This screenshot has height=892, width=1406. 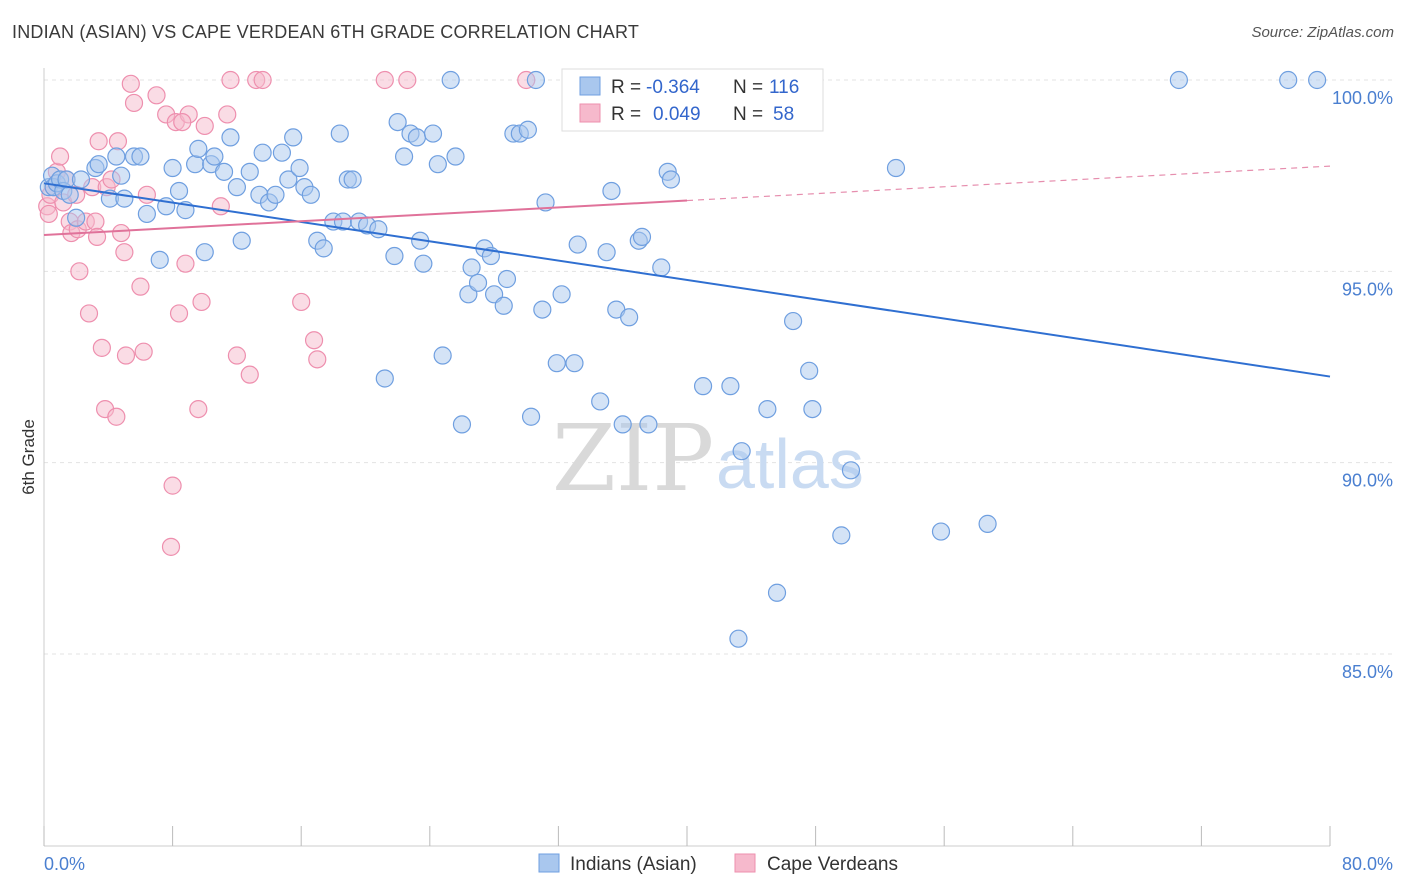 What do you see at coordinates (832, 864) in the screenshot?
I see `series-legend-label-cape-verdeans: Cape Verdeans` at bounding box center [832, 864].